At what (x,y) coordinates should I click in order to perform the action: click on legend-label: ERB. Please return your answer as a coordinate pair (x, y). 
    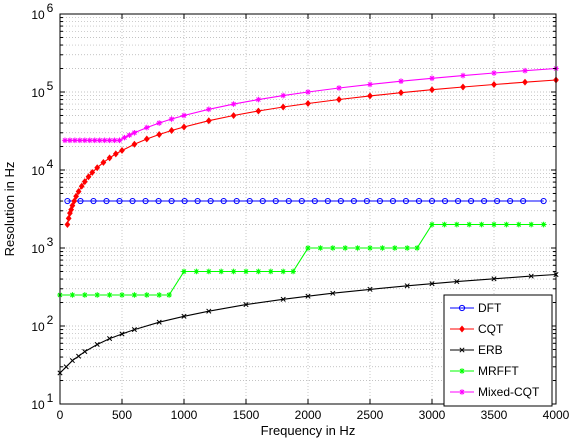
    Looking at the image, I should click on (490, 350).